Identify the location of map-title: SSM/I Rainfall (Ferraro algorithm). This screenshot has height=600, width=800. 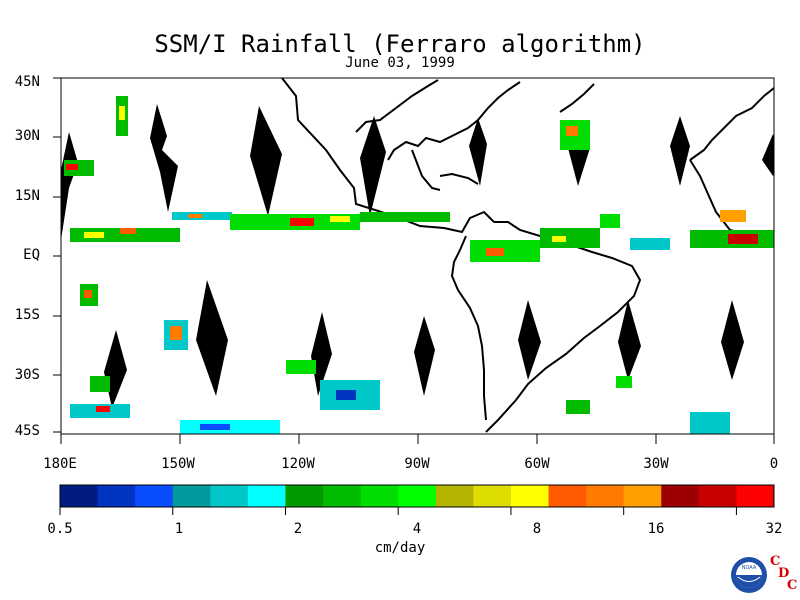
(400, 44).